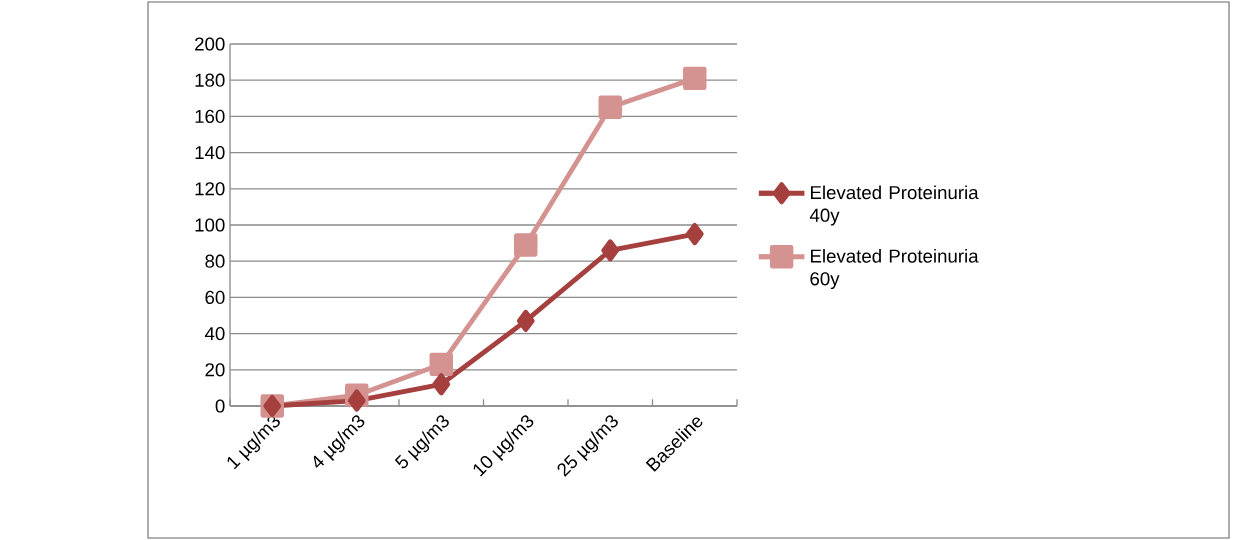 This screenshot has width=1234, height=540. What do you see at coordinates (210, 189) in the screenshot?
I see `y-tick-label: 120` at bounding box center [210, 189].